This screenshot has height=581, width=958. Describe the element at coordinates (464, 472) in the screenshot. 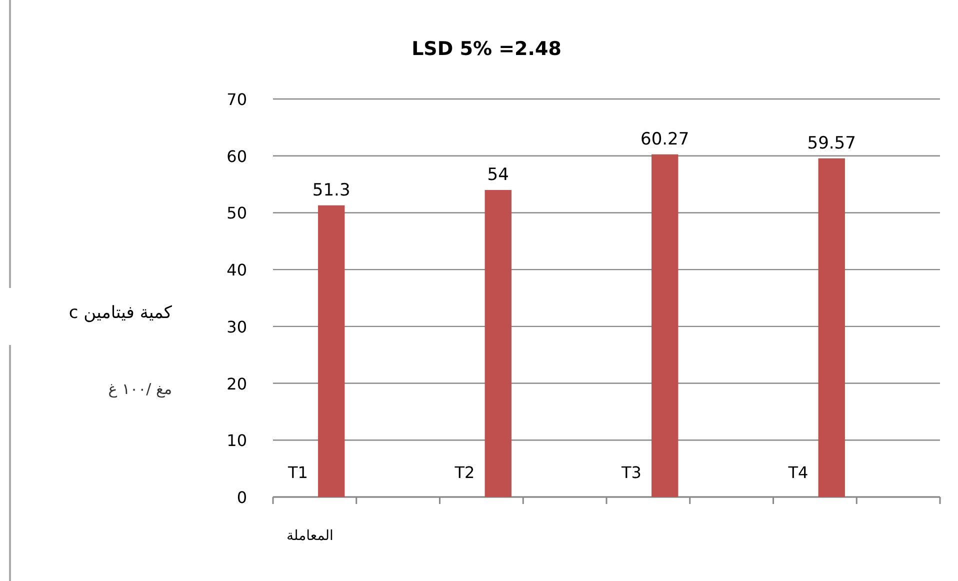

I see `x-tick-label: T2` at that location.